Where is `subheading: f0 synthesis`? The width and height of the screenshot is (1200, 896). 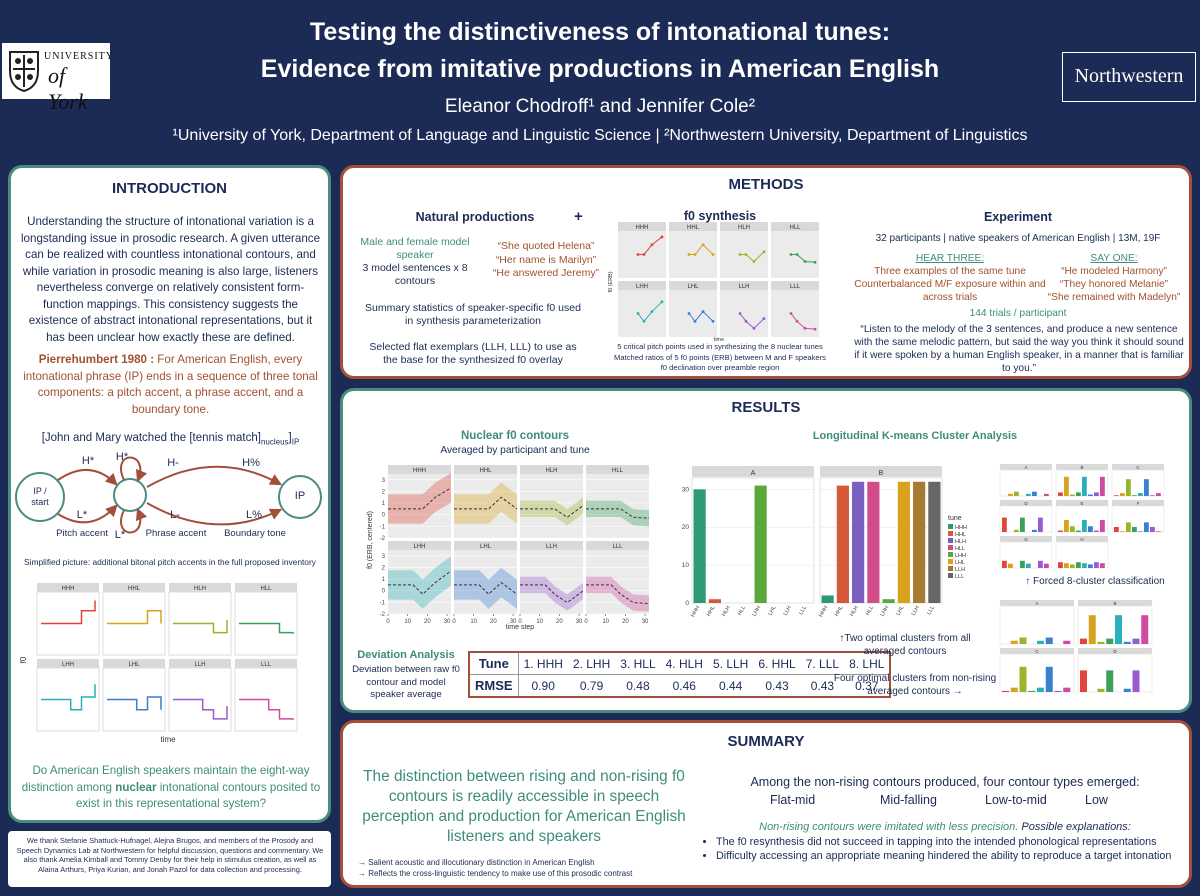
subheading: f0 synthesis is located at coordinates (720, 216).